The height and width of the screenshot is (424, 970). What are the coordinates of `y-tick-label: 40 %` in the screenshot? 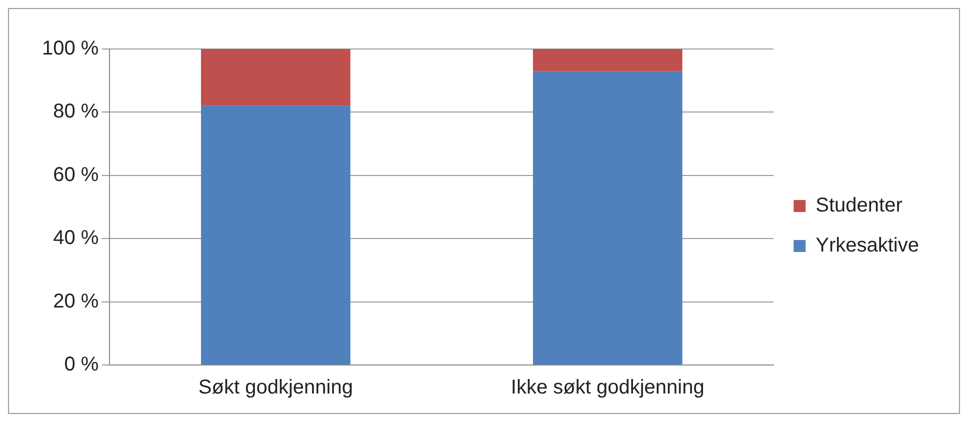 It's located at (76, 238).